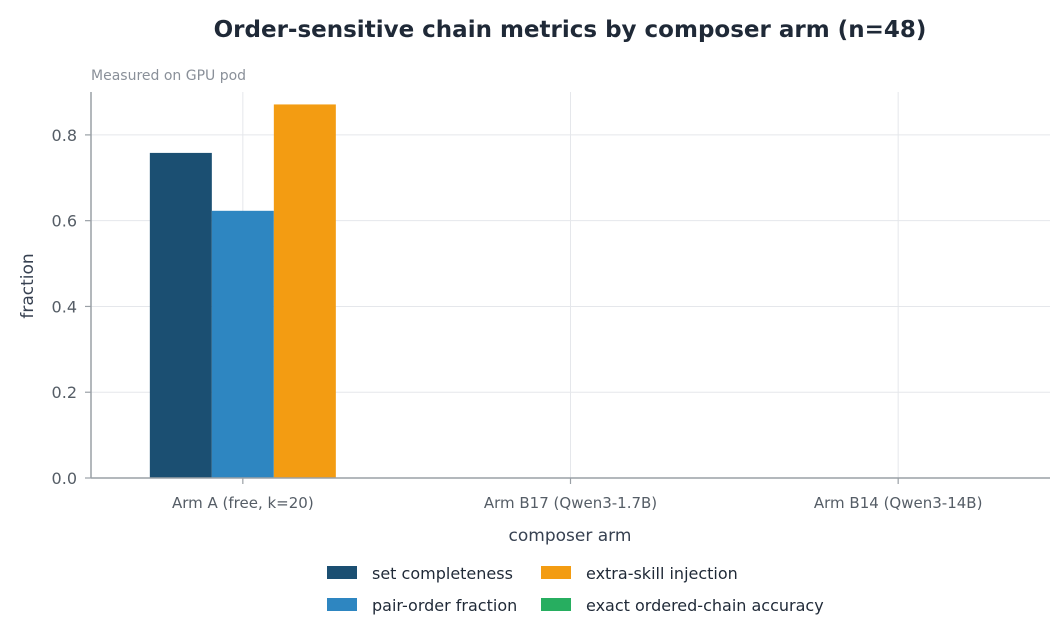 This screenshot has width=1064, height=640. What do you see at coordinates (570, 536) in the screenshot?
I see `x-axis-label: composer arm` at bounding box center [570, 536].